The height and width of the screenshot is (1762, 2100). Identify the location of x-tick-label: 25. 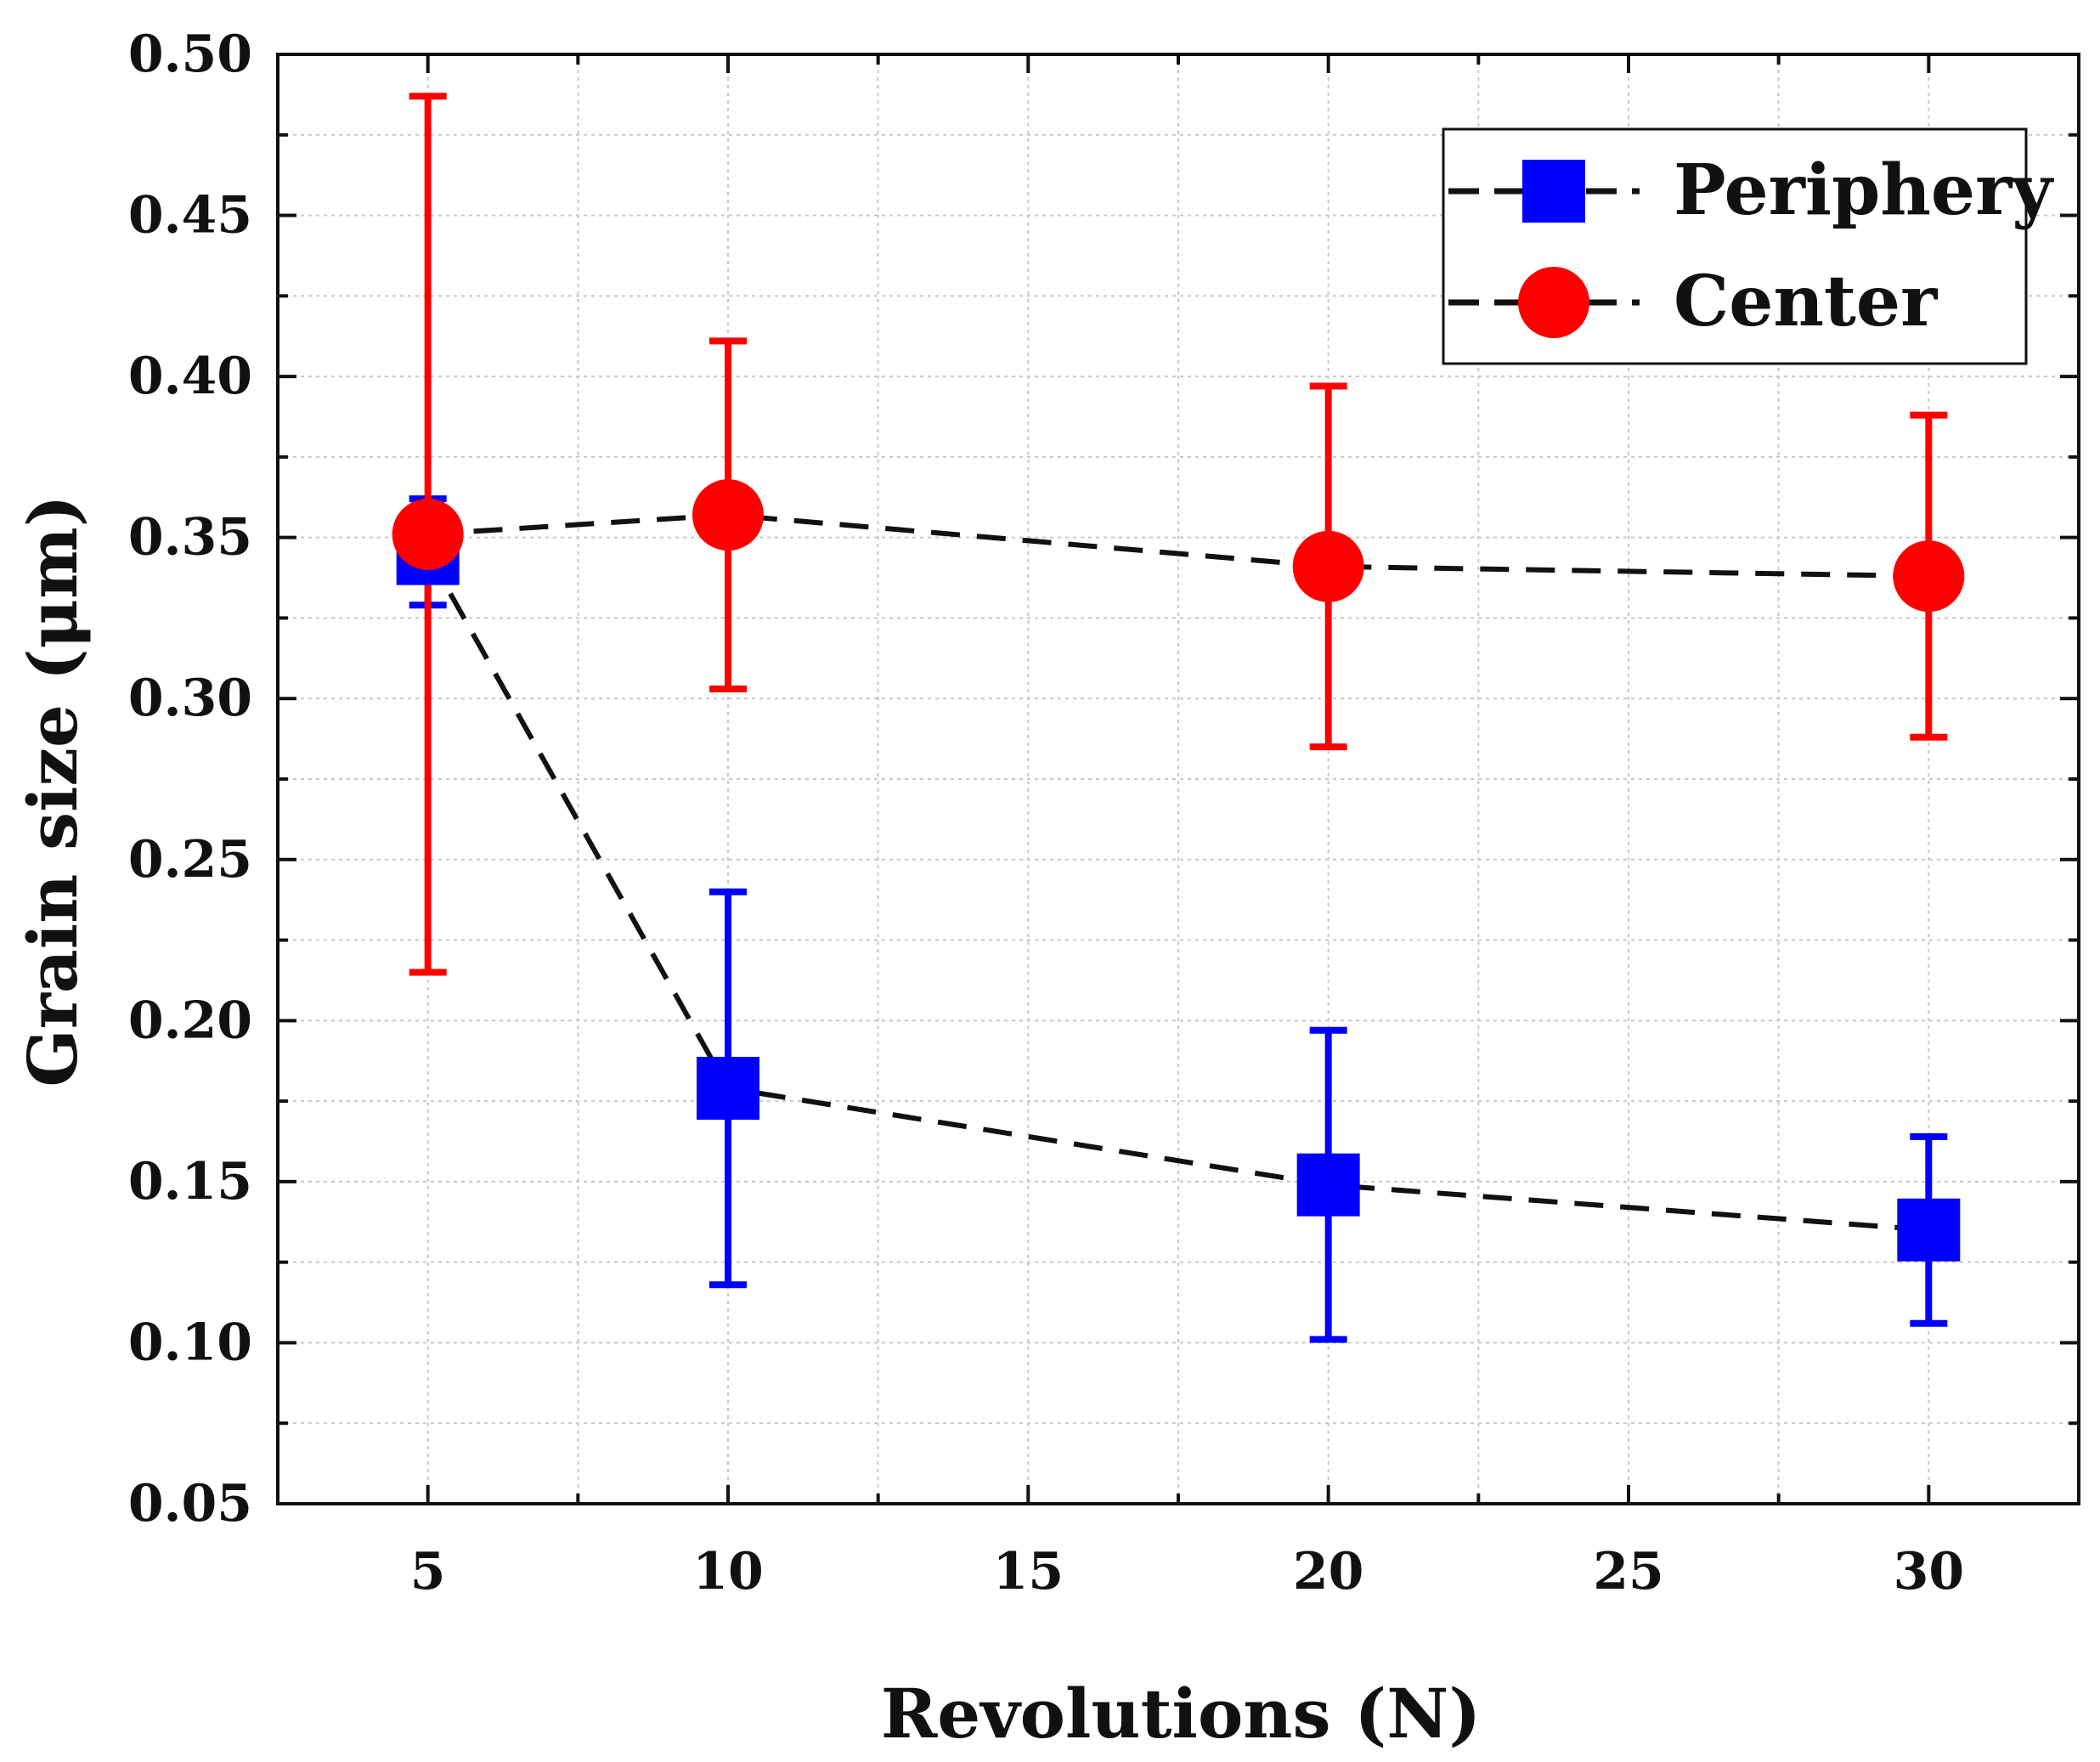
(1628, 1572).